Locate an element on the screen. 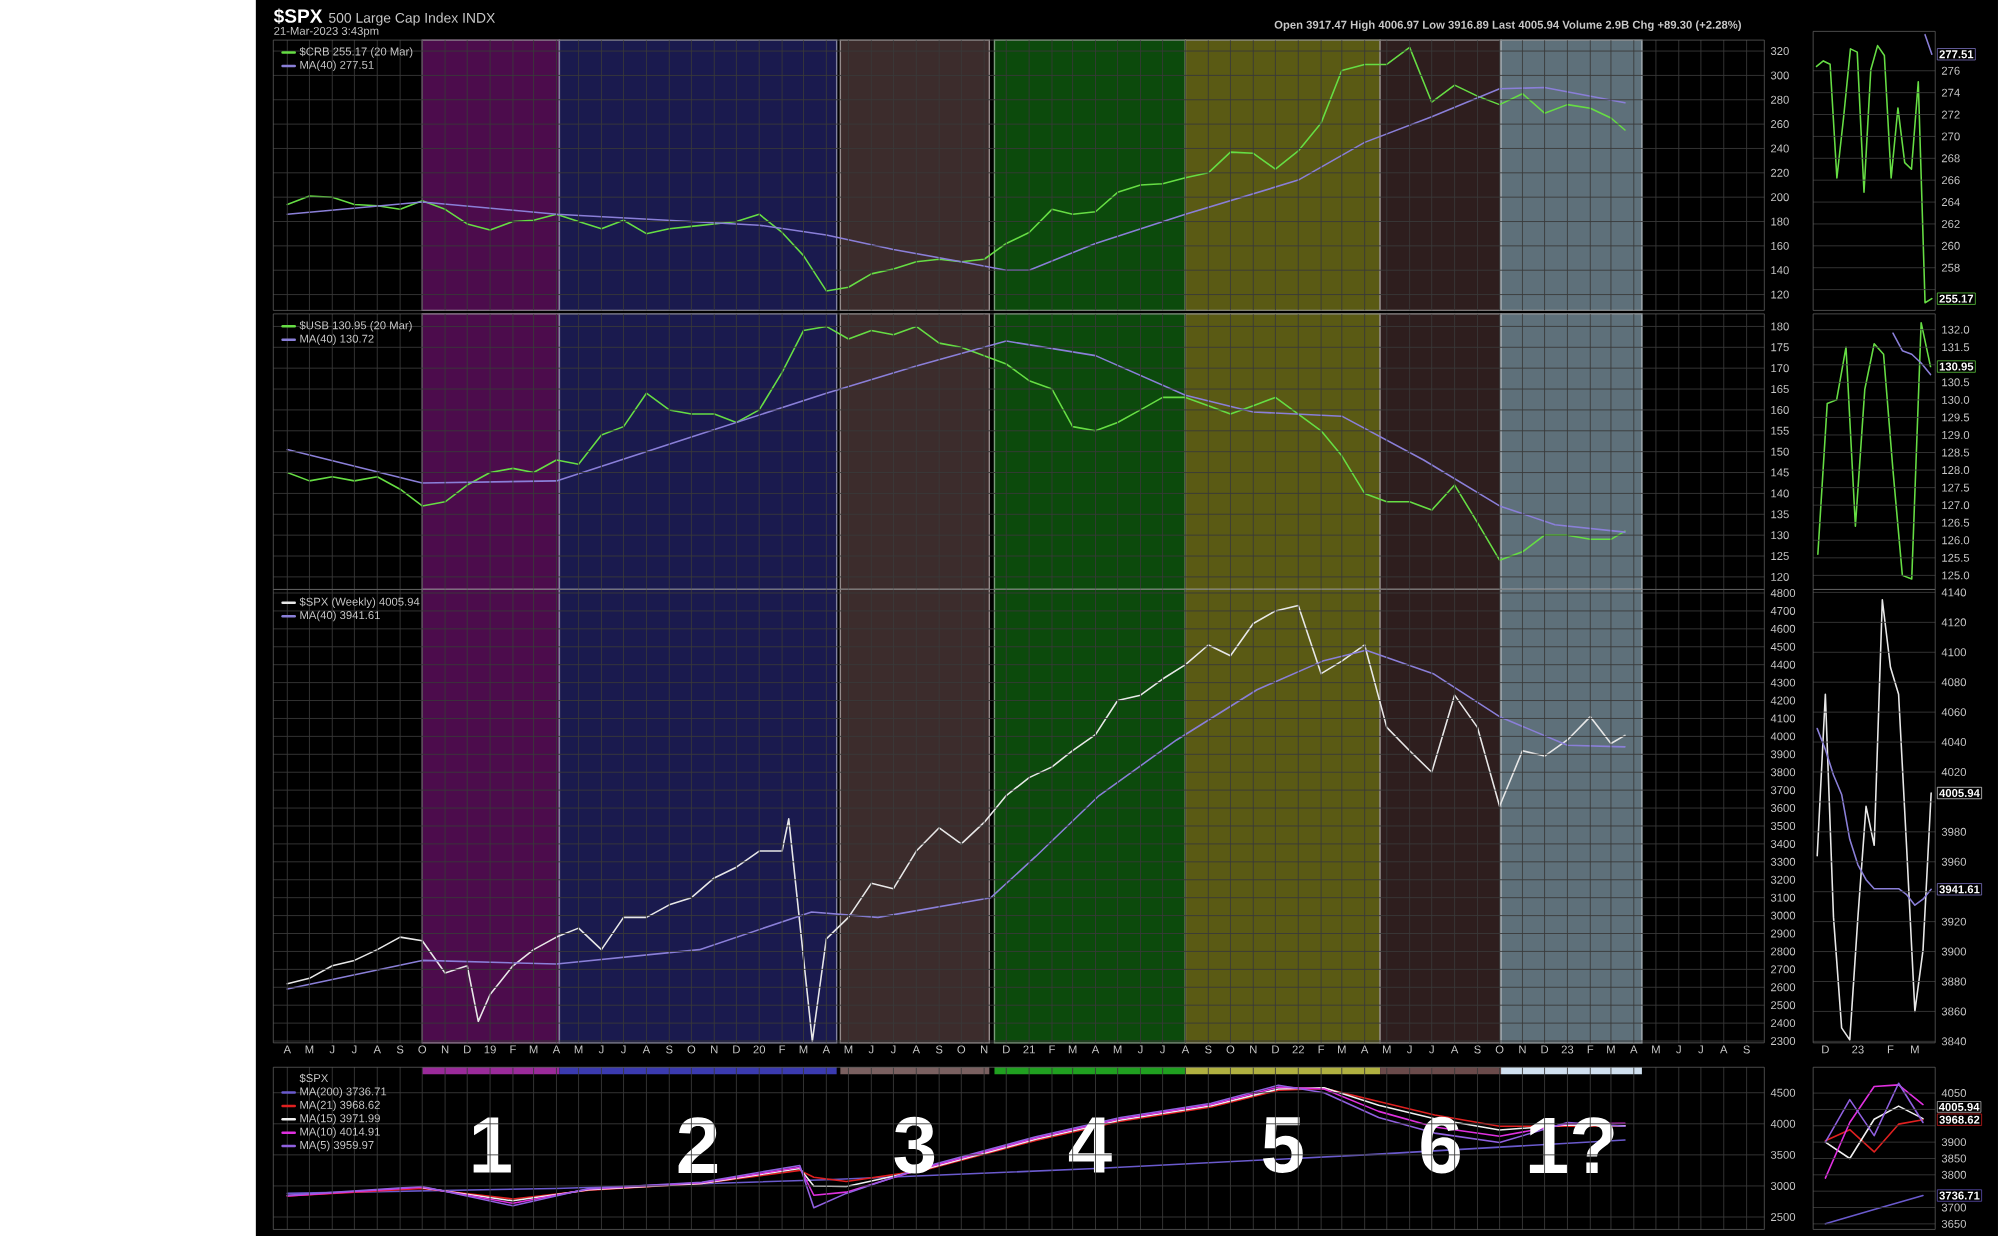 Image resolution: width=1998 pixels, height=1236 pixels. band-label: 1 is located at coordinates (492, 1145).